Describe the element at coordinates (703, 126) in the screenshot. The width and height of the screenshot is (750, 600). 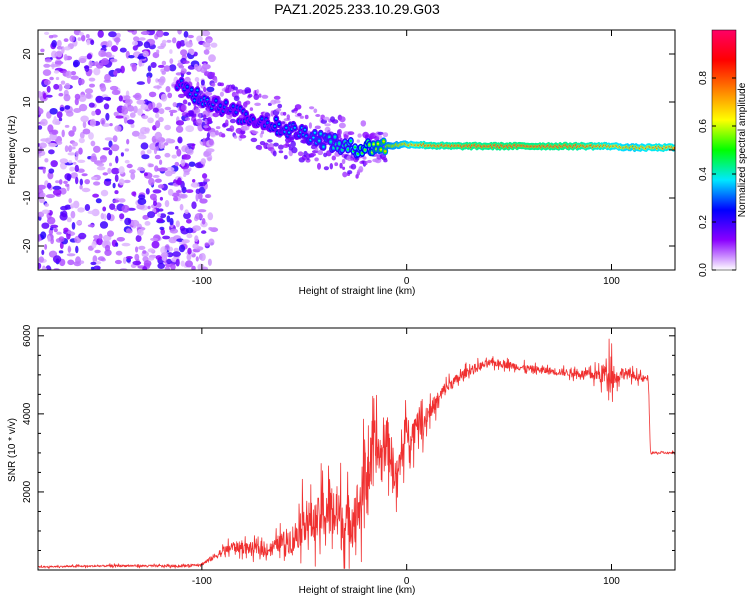
I see `colorbar-tick-label: 0.6` at that location.